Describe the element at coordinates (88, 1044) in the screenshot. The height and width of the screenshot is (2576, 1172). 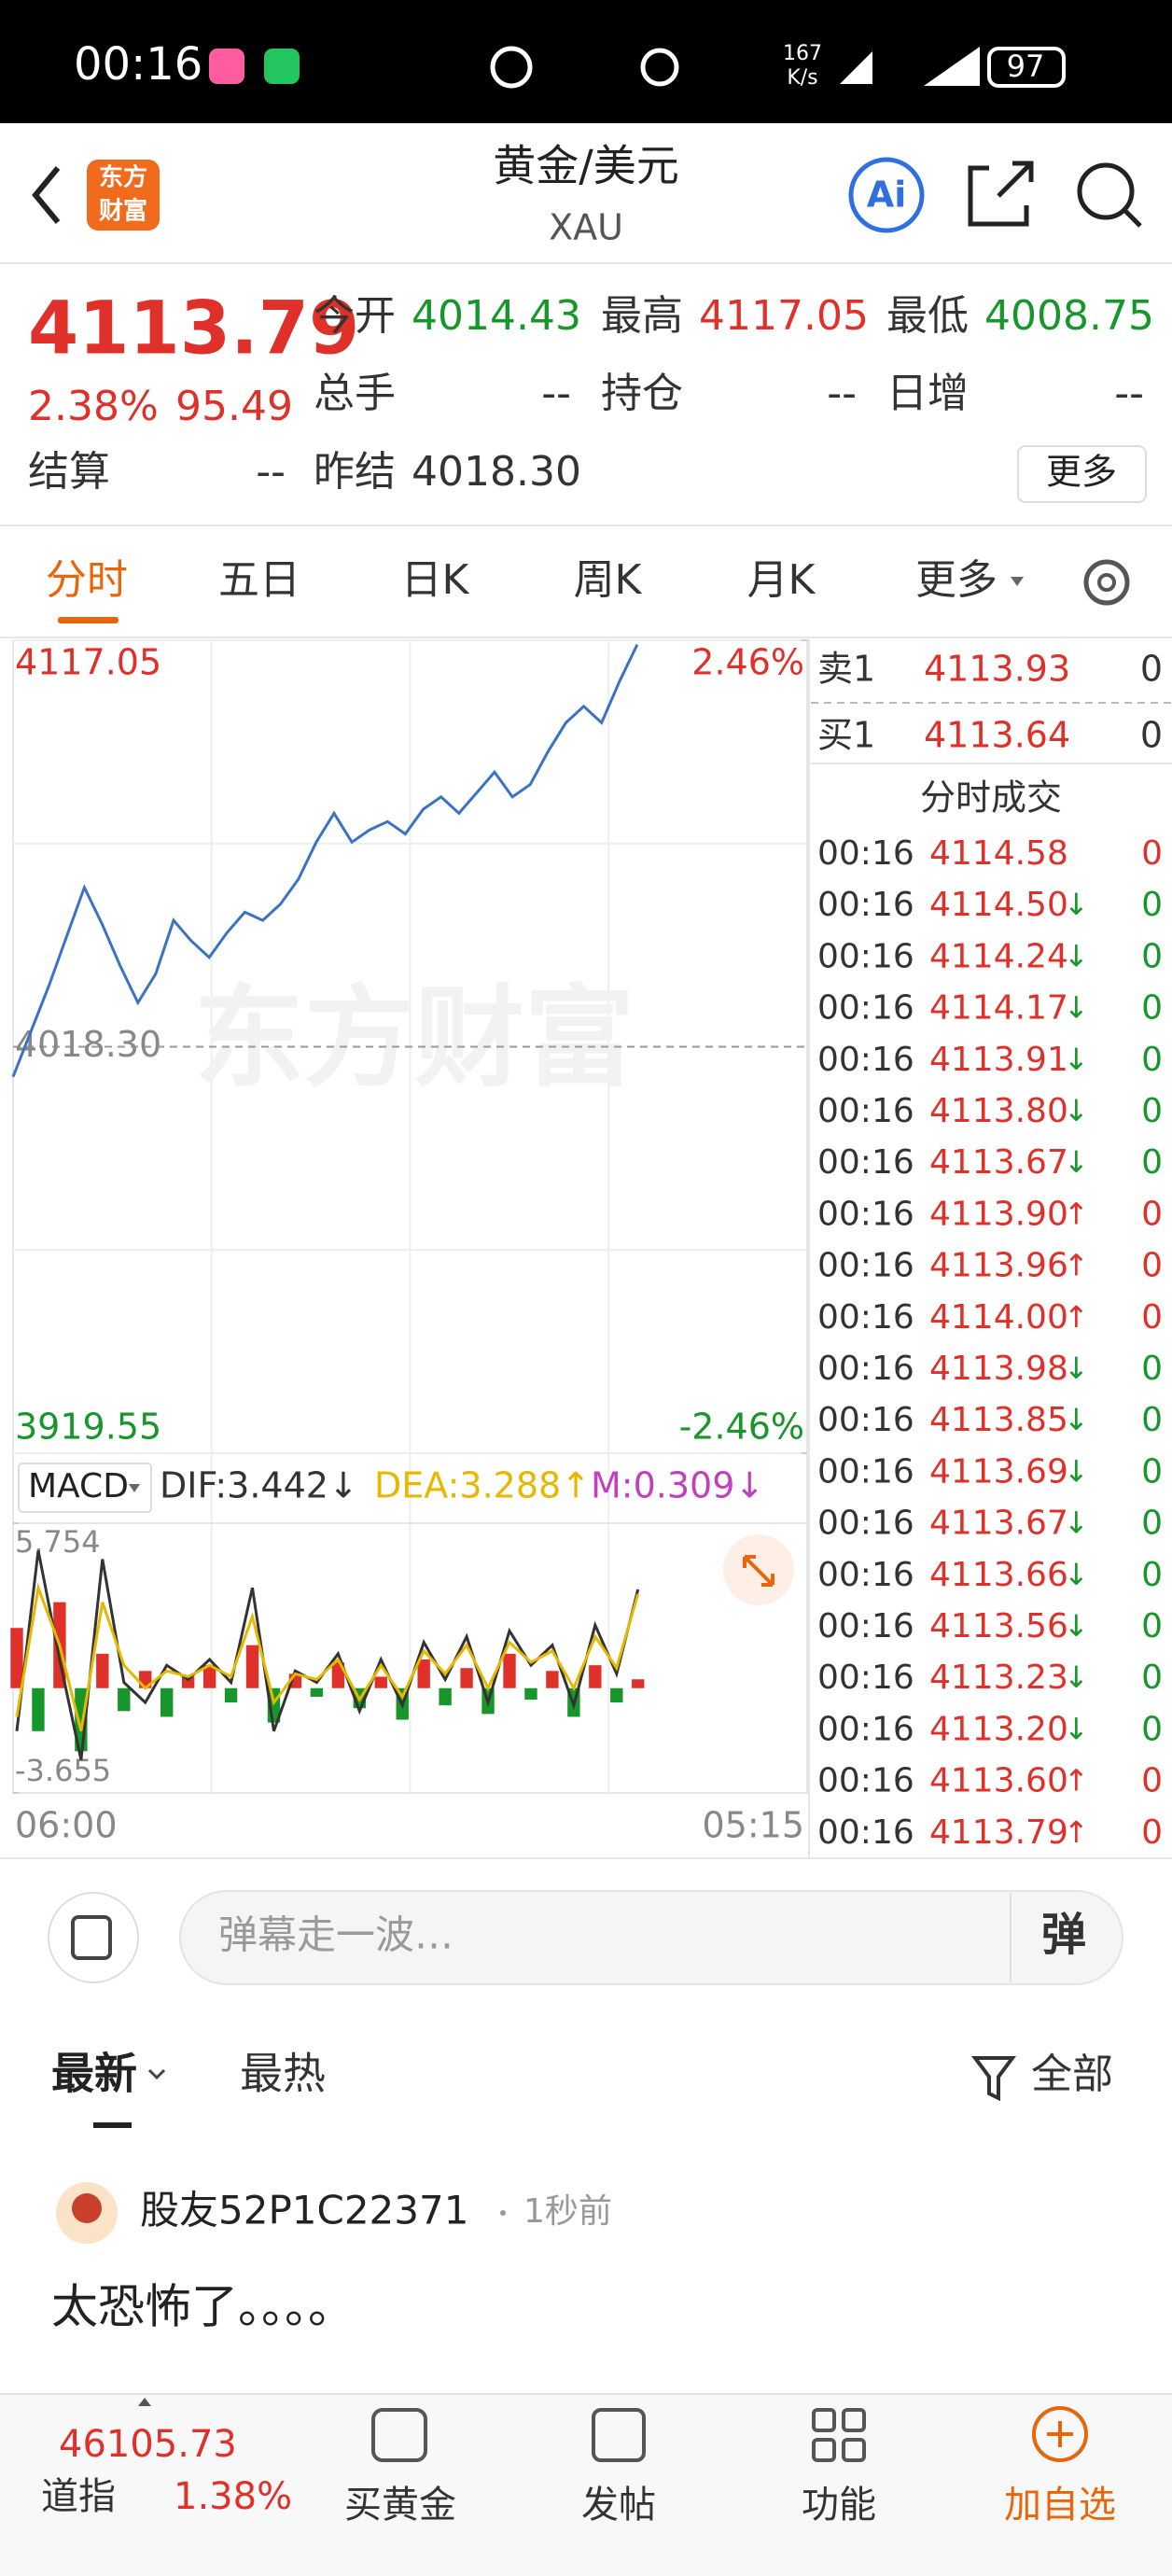
I see `y-tick-label: 4018.30` at that location.